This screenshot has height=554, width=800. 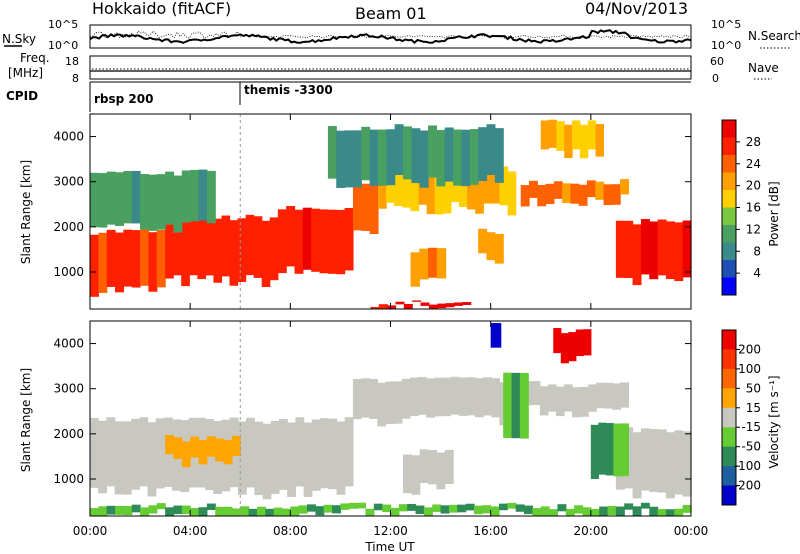 I want to click on noise-sky-label: N.Sky, so click(x=19, y=39).